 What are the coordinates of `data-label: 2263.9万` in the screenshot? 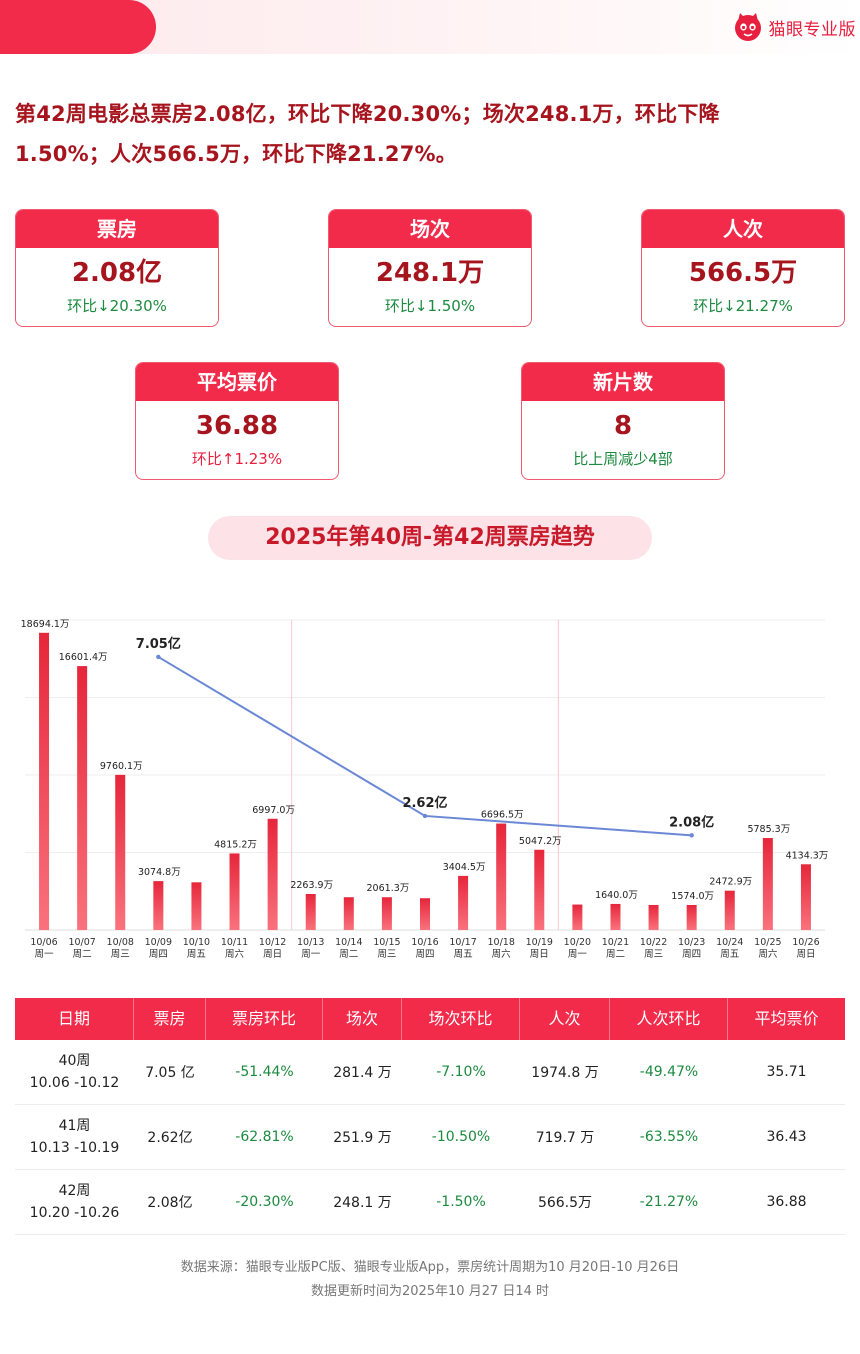 It's located at (311, 885).